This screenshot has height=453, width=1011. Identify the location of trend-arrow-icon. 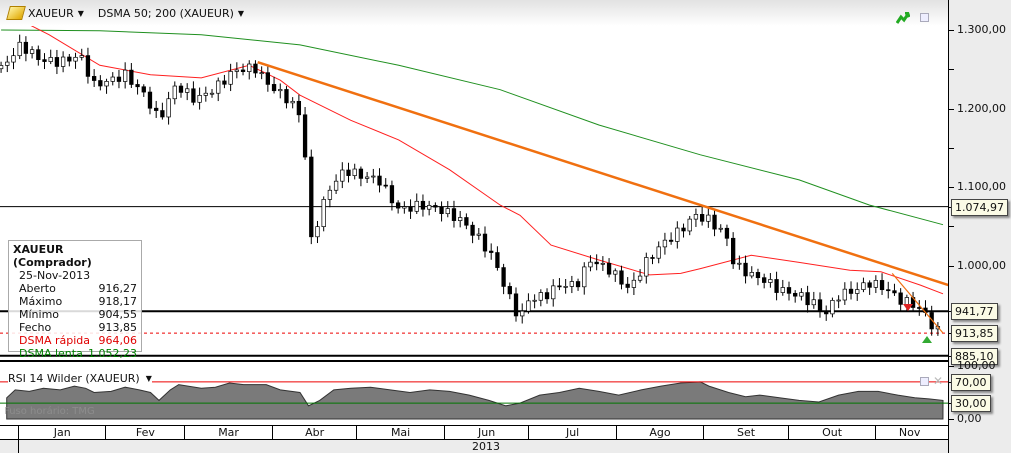
(903, 18).